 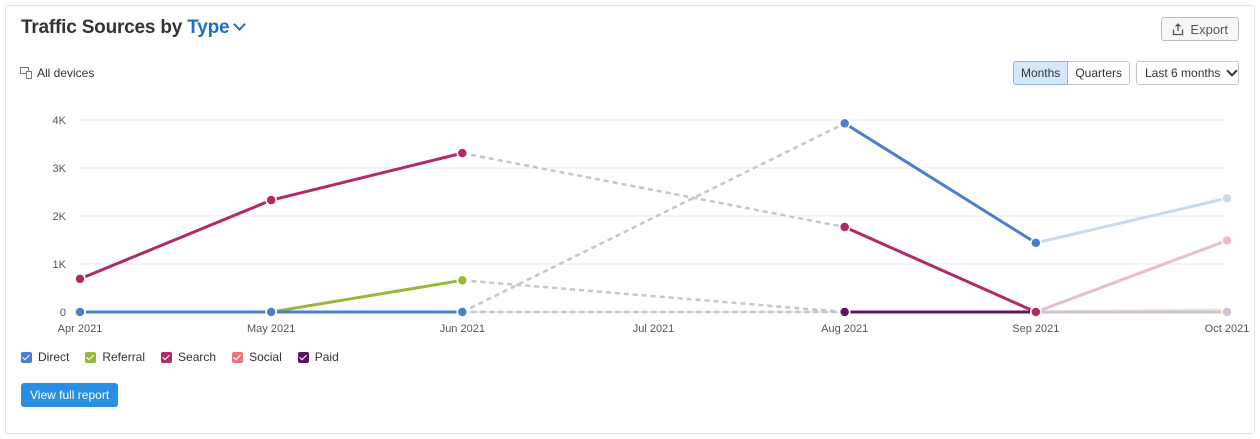 I want to click on legend-label: Referral, so click(x=124, y=357).